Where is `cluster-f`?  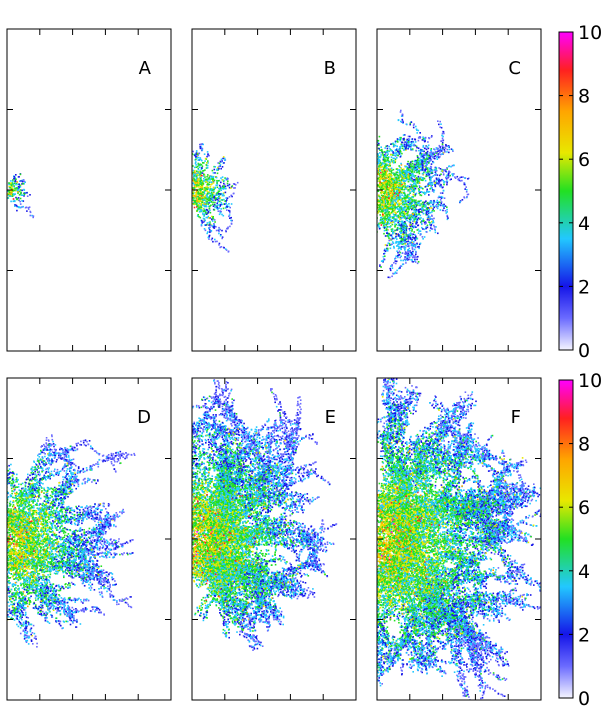
cluster-f is located at coordinates (459, 539).